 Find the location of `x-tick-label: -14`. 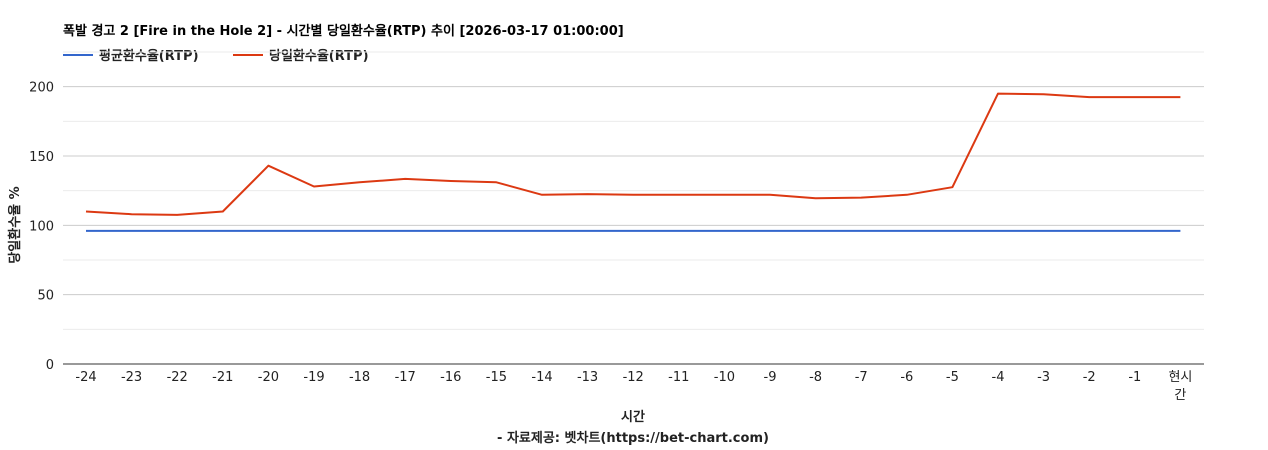

x-tick-label: -14 is located at coordinates (541, 377).